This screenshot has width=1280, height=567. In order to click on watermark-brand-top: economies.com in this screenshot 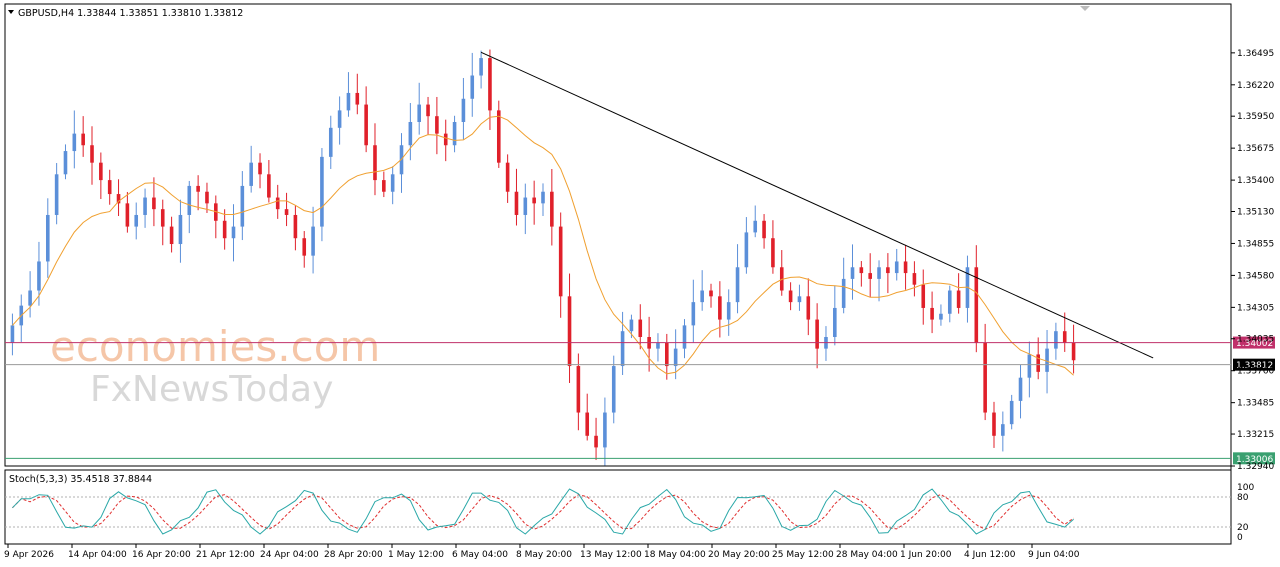, I will do `click(215, 346)`.